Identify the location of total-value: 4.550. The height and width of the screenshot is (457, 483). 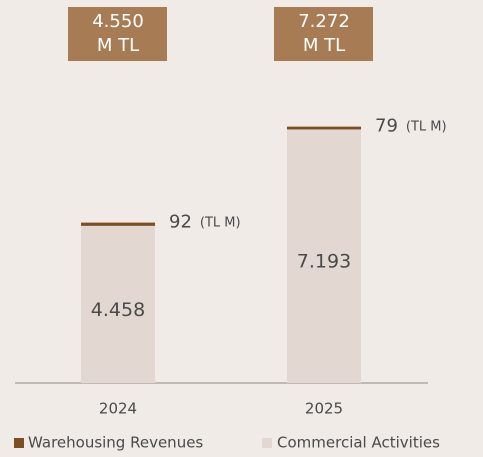
(118, 21).